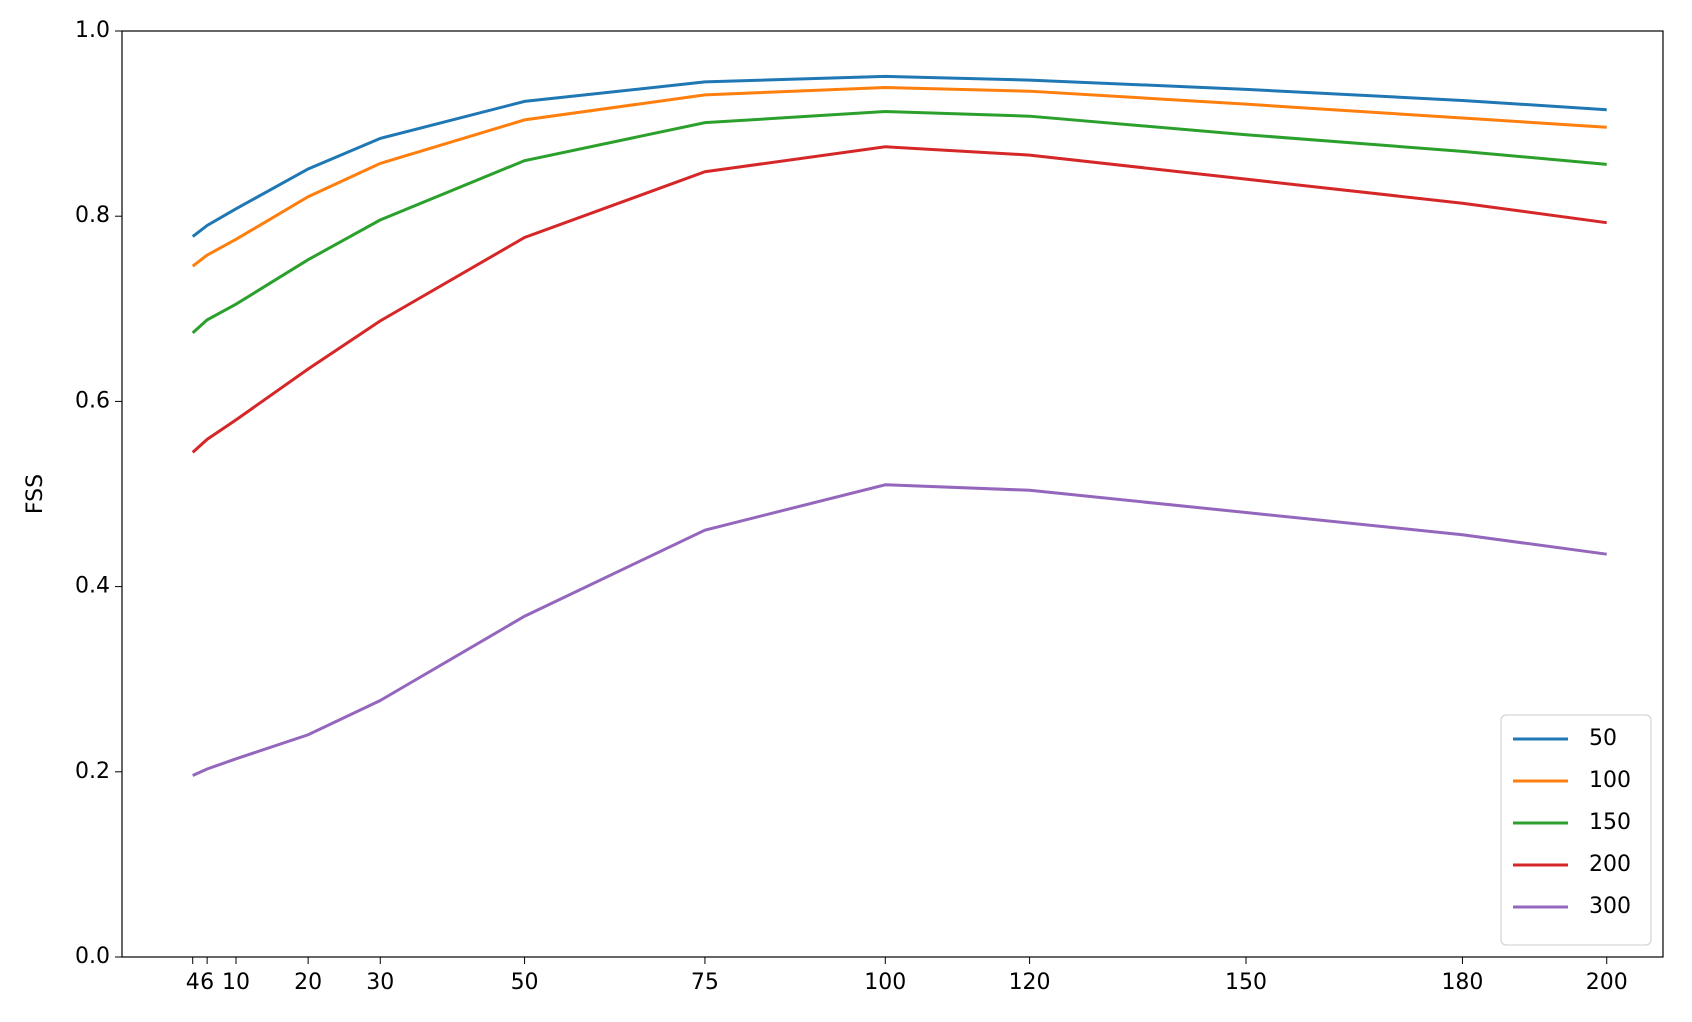 The width and height of the screenshot is (1692, 1022). I want to click on x-tick-label: 30, so click(380, 982).